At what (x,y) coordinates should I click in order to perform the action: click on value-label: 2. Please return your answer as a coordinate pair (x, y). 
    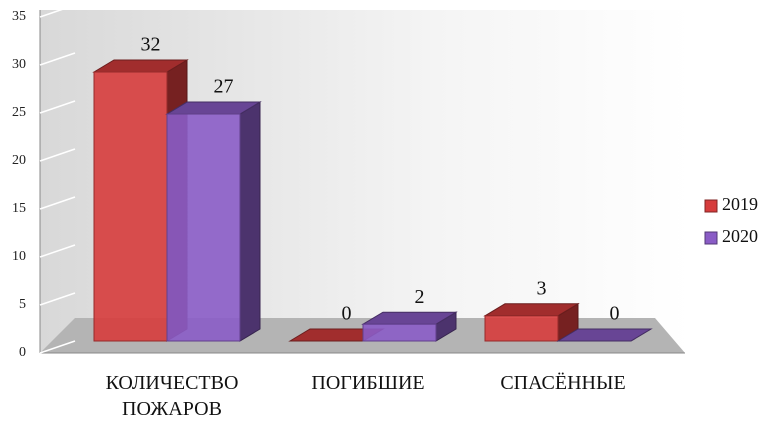
    Looking at the image, I should click on (420, 297).